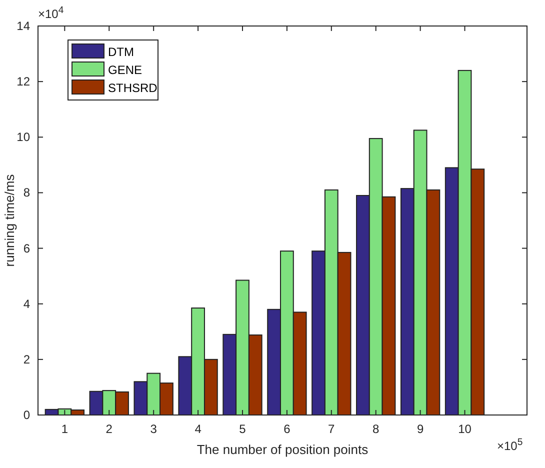 The width and height of the screenshot is (545, 468). What do you see at coordinates (51, 12) in the screenshot?
I see `text: ×10$^{4}$` at bounding box center [51, 12].